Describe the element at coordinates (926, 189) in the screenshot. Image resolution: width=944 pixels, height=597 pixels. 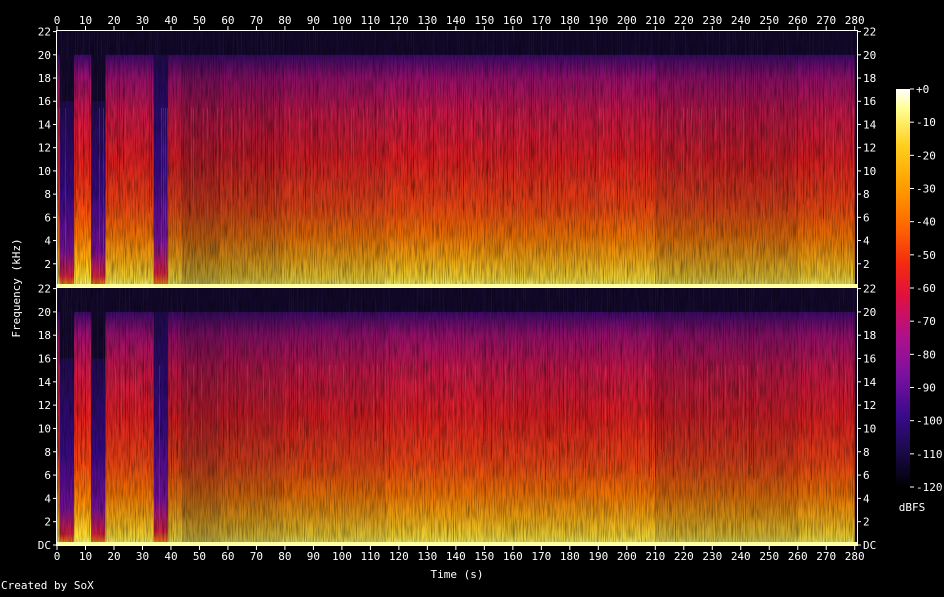
I see `colorbar-tick-label: -30` at that location.